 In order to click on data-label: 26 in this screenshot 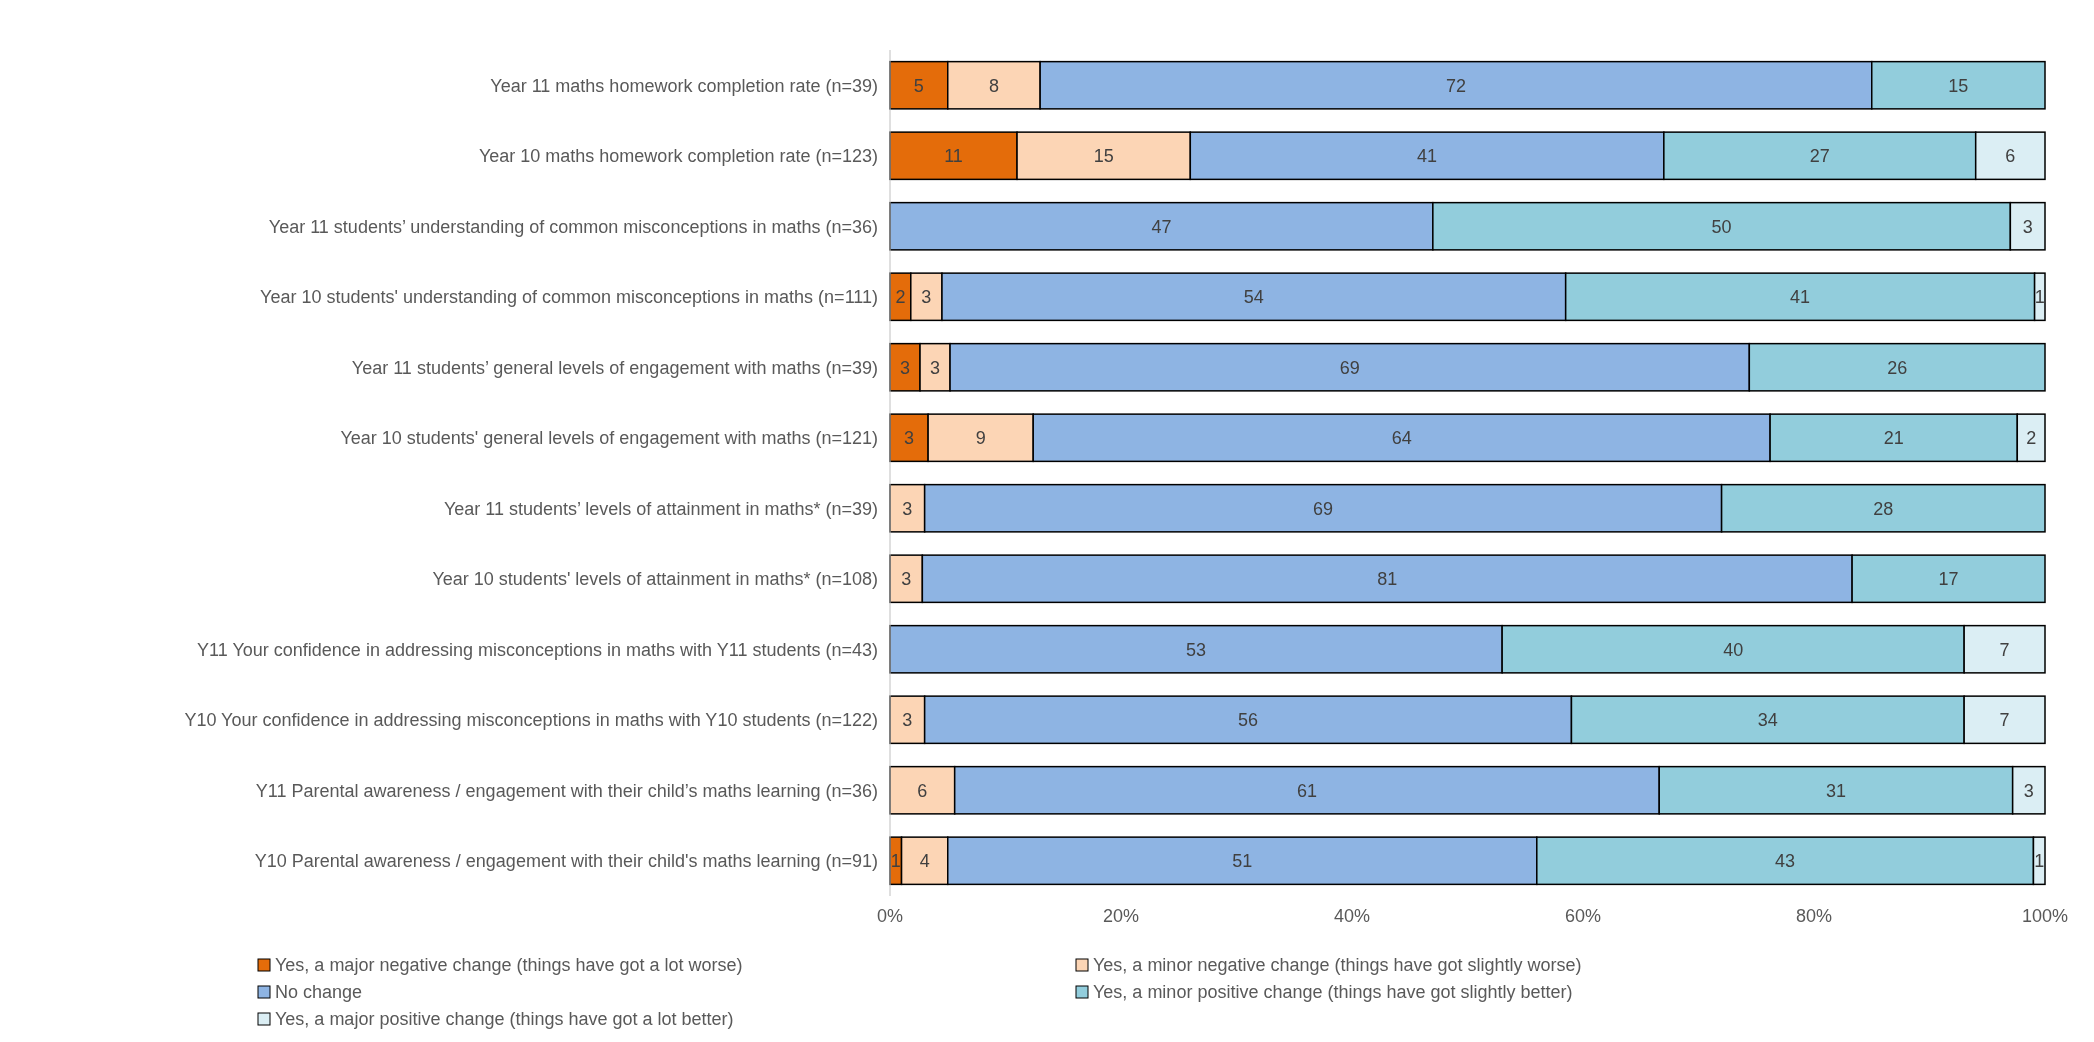, I will do `click(1897, 367)`.